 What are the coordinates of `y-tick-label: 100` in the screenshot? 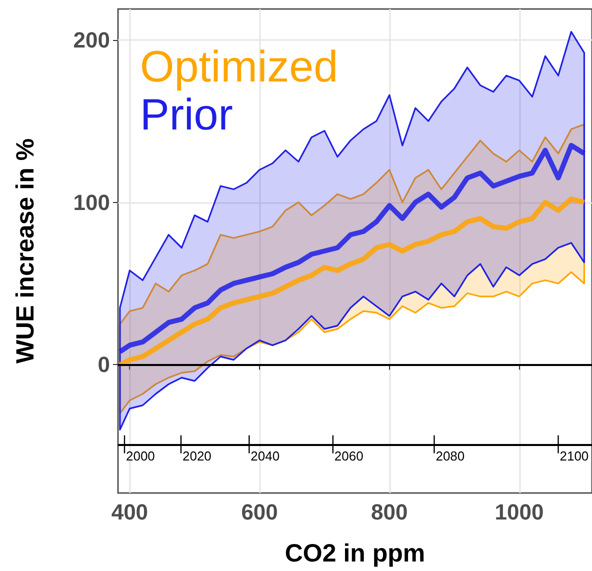 It's located at (91, 202).